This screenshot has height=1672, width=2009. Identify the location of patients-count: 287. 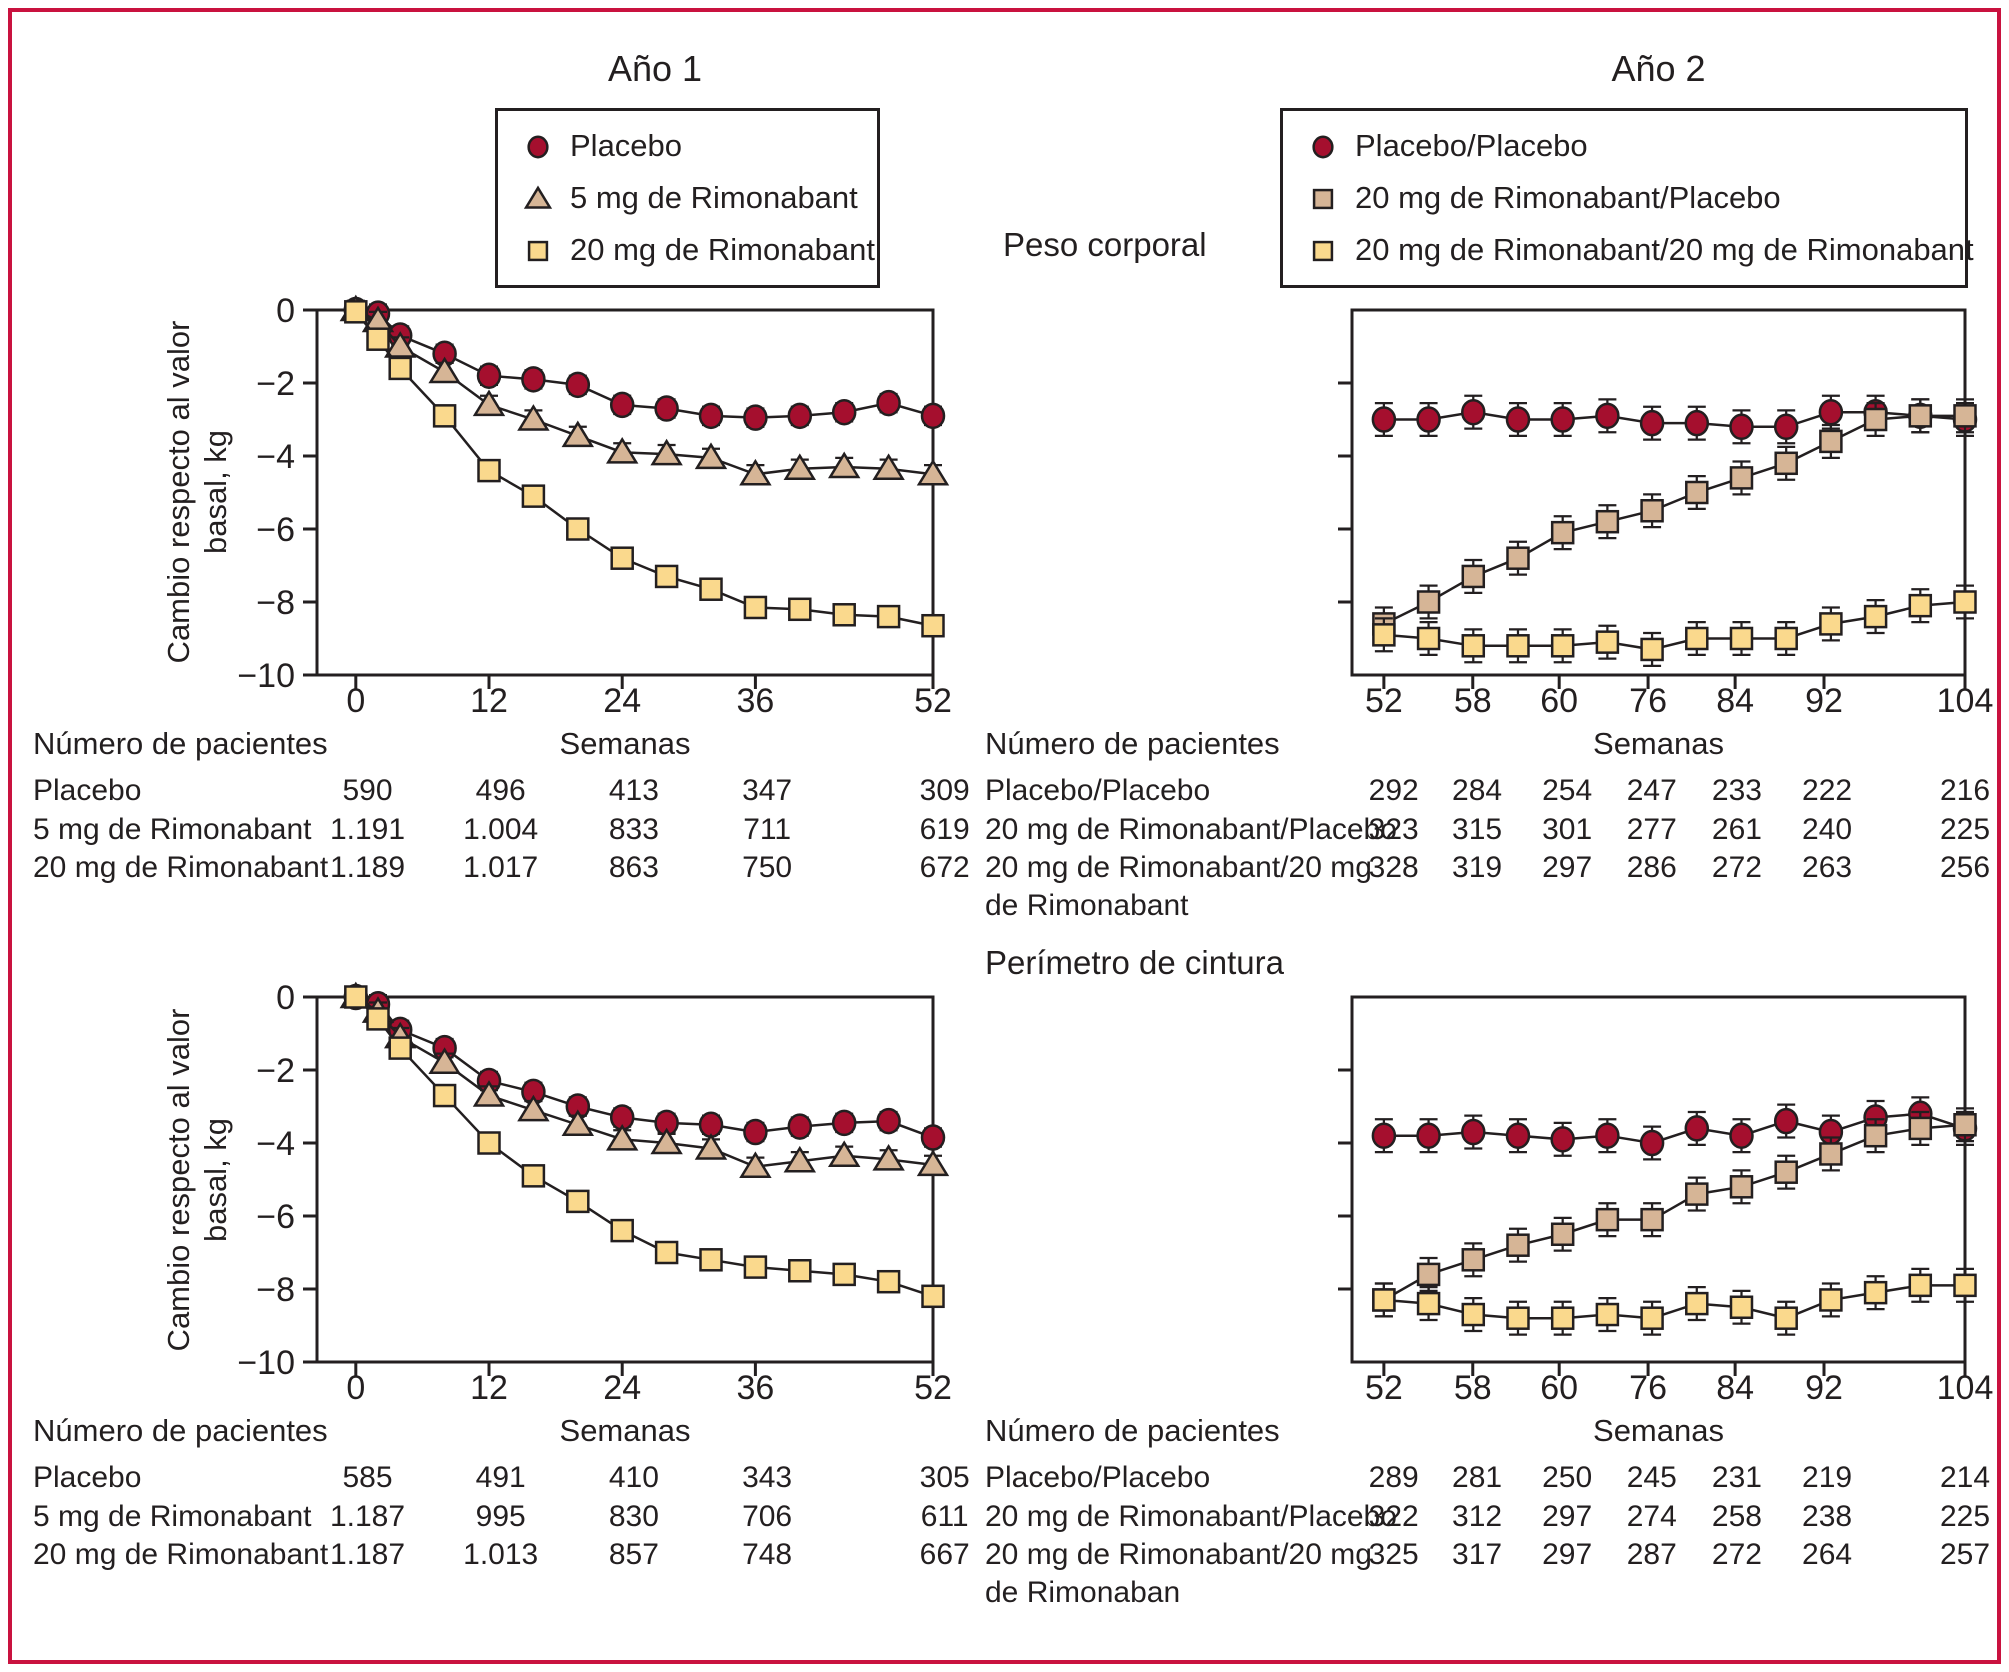
(1652, 1554).